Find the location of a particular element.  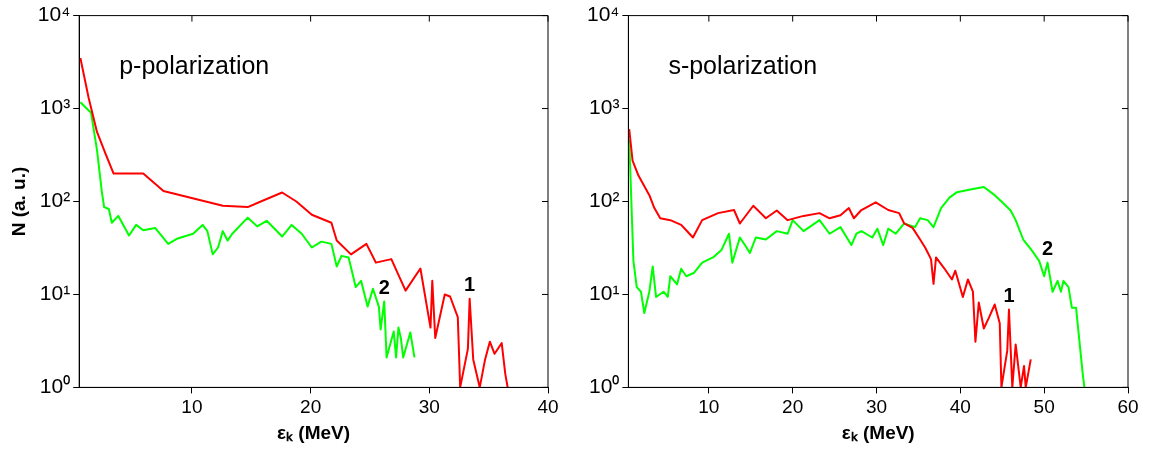

x-tick-label: 60 is located at coordinates (1128, 407).